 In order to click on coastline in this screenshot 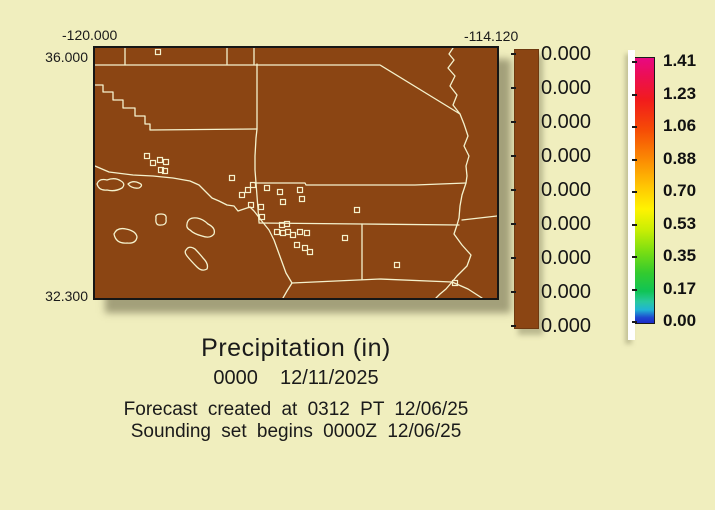, I will do `click(194, 224)`.